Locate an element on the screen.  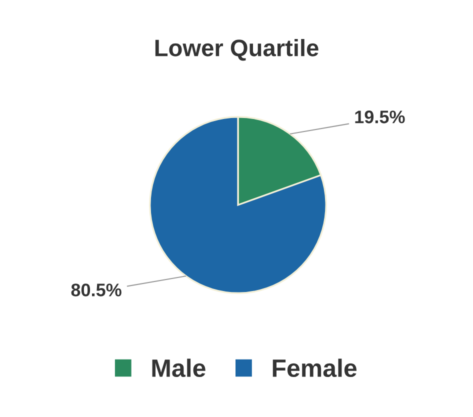
data-label: 19.5% is located at coordinates (380, 117).